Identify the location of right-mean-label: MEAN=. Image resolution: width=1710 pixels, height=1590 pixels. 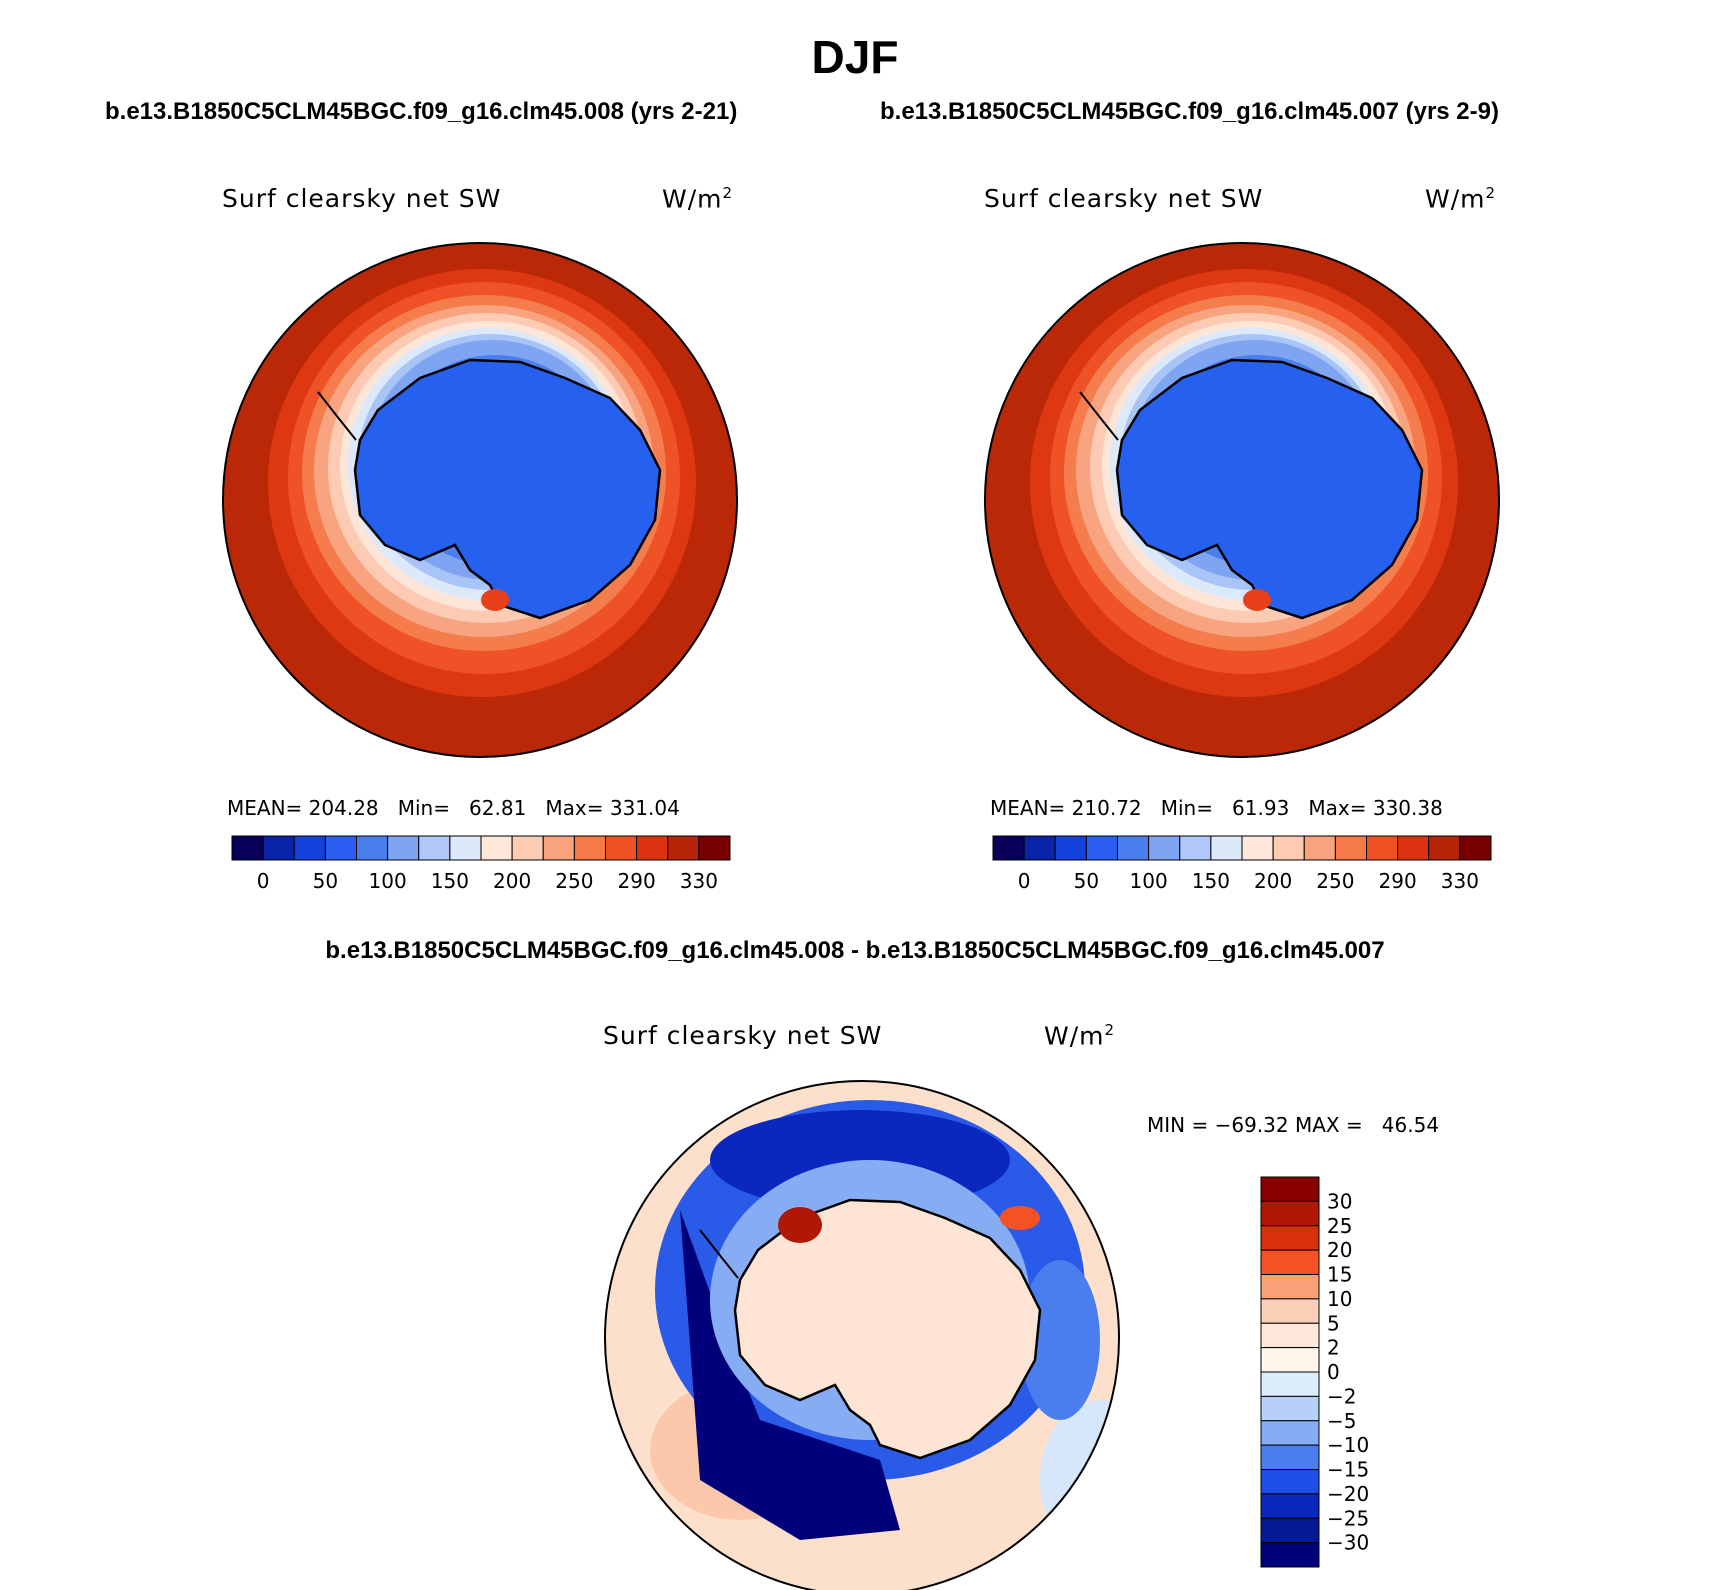
(1028, 808).